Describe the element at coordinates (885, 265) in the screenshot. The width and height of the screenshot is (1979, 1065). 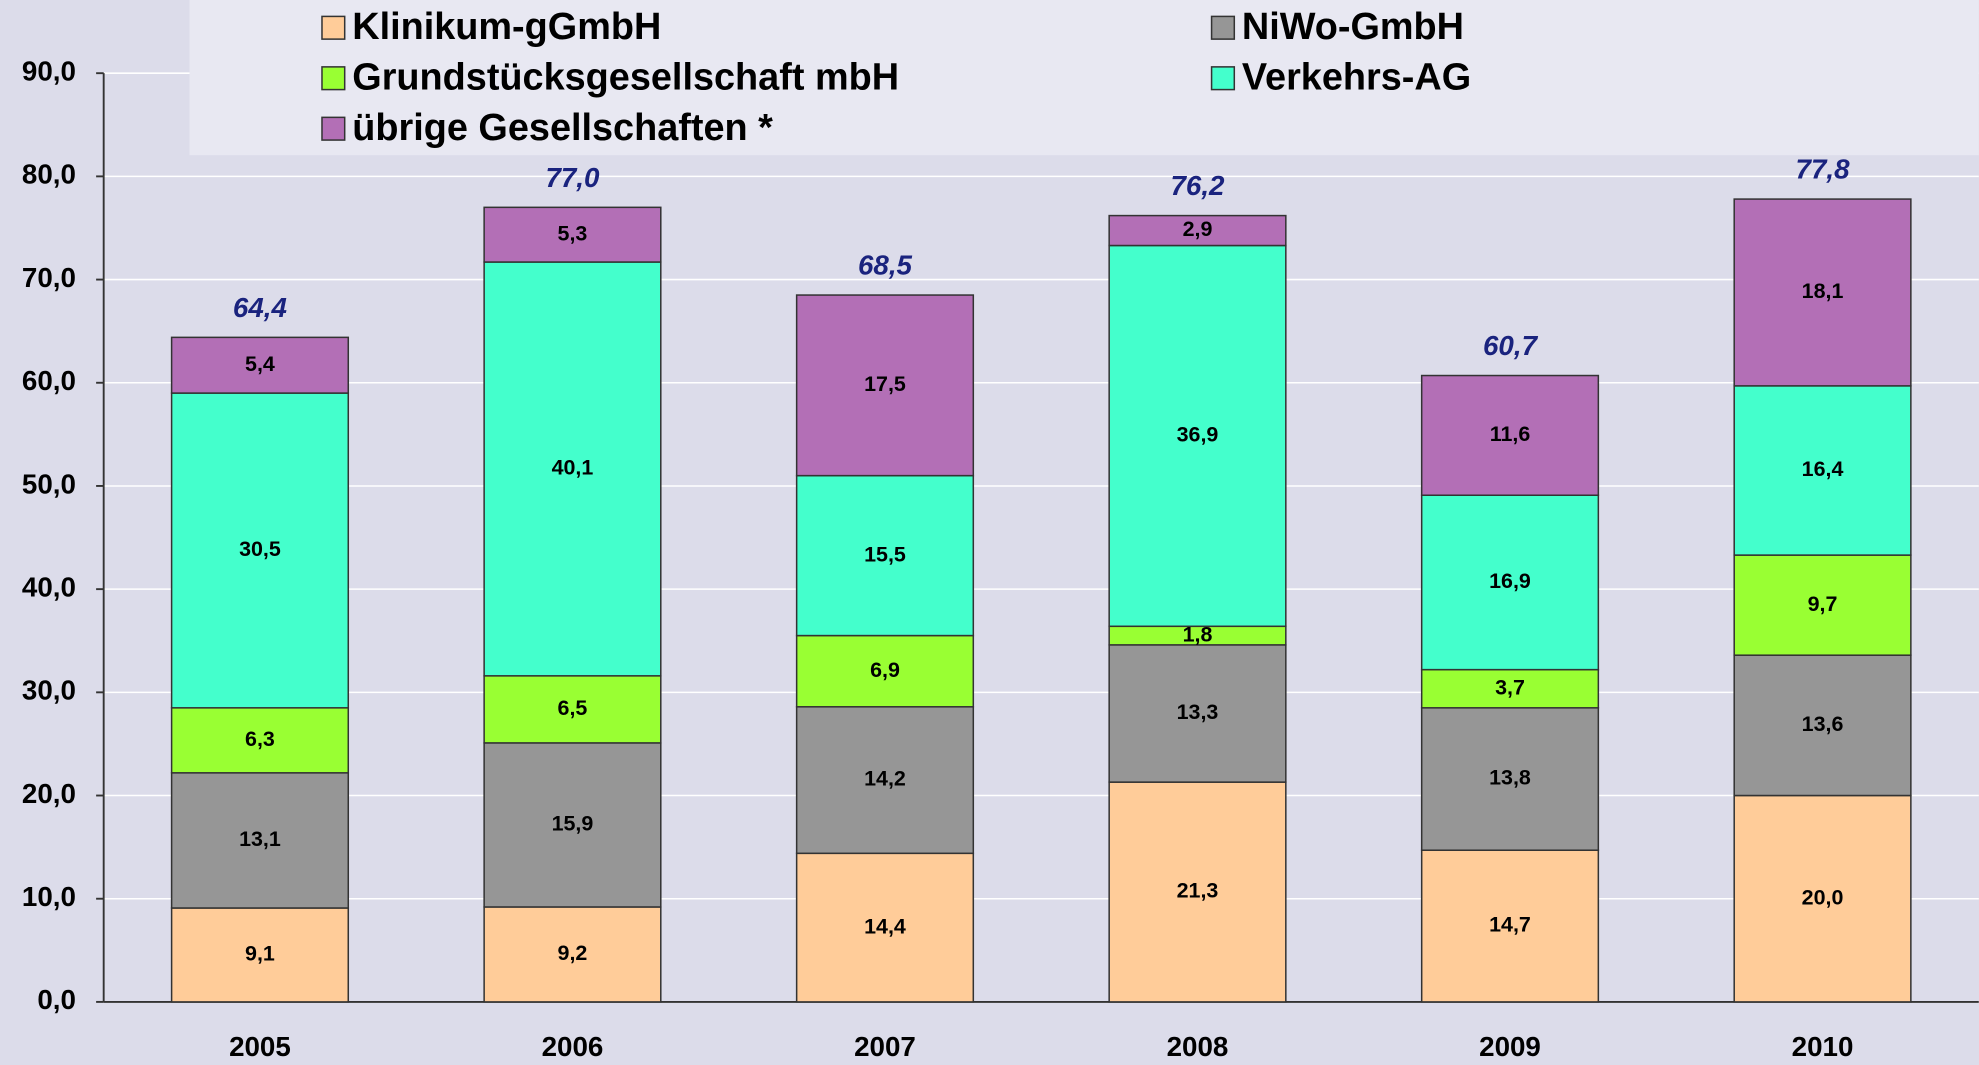
I see `total-label: 68,5` at that location.